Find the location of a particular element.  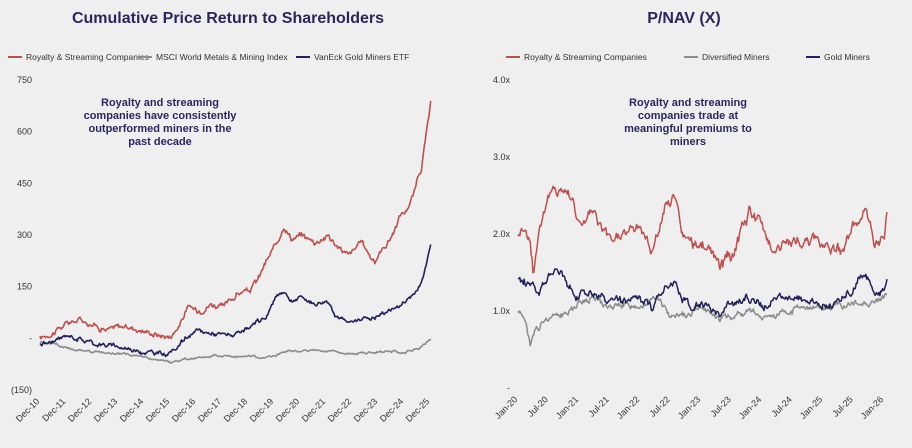

x-tick-label: Jan-24 is located at coordinates (750, 407).